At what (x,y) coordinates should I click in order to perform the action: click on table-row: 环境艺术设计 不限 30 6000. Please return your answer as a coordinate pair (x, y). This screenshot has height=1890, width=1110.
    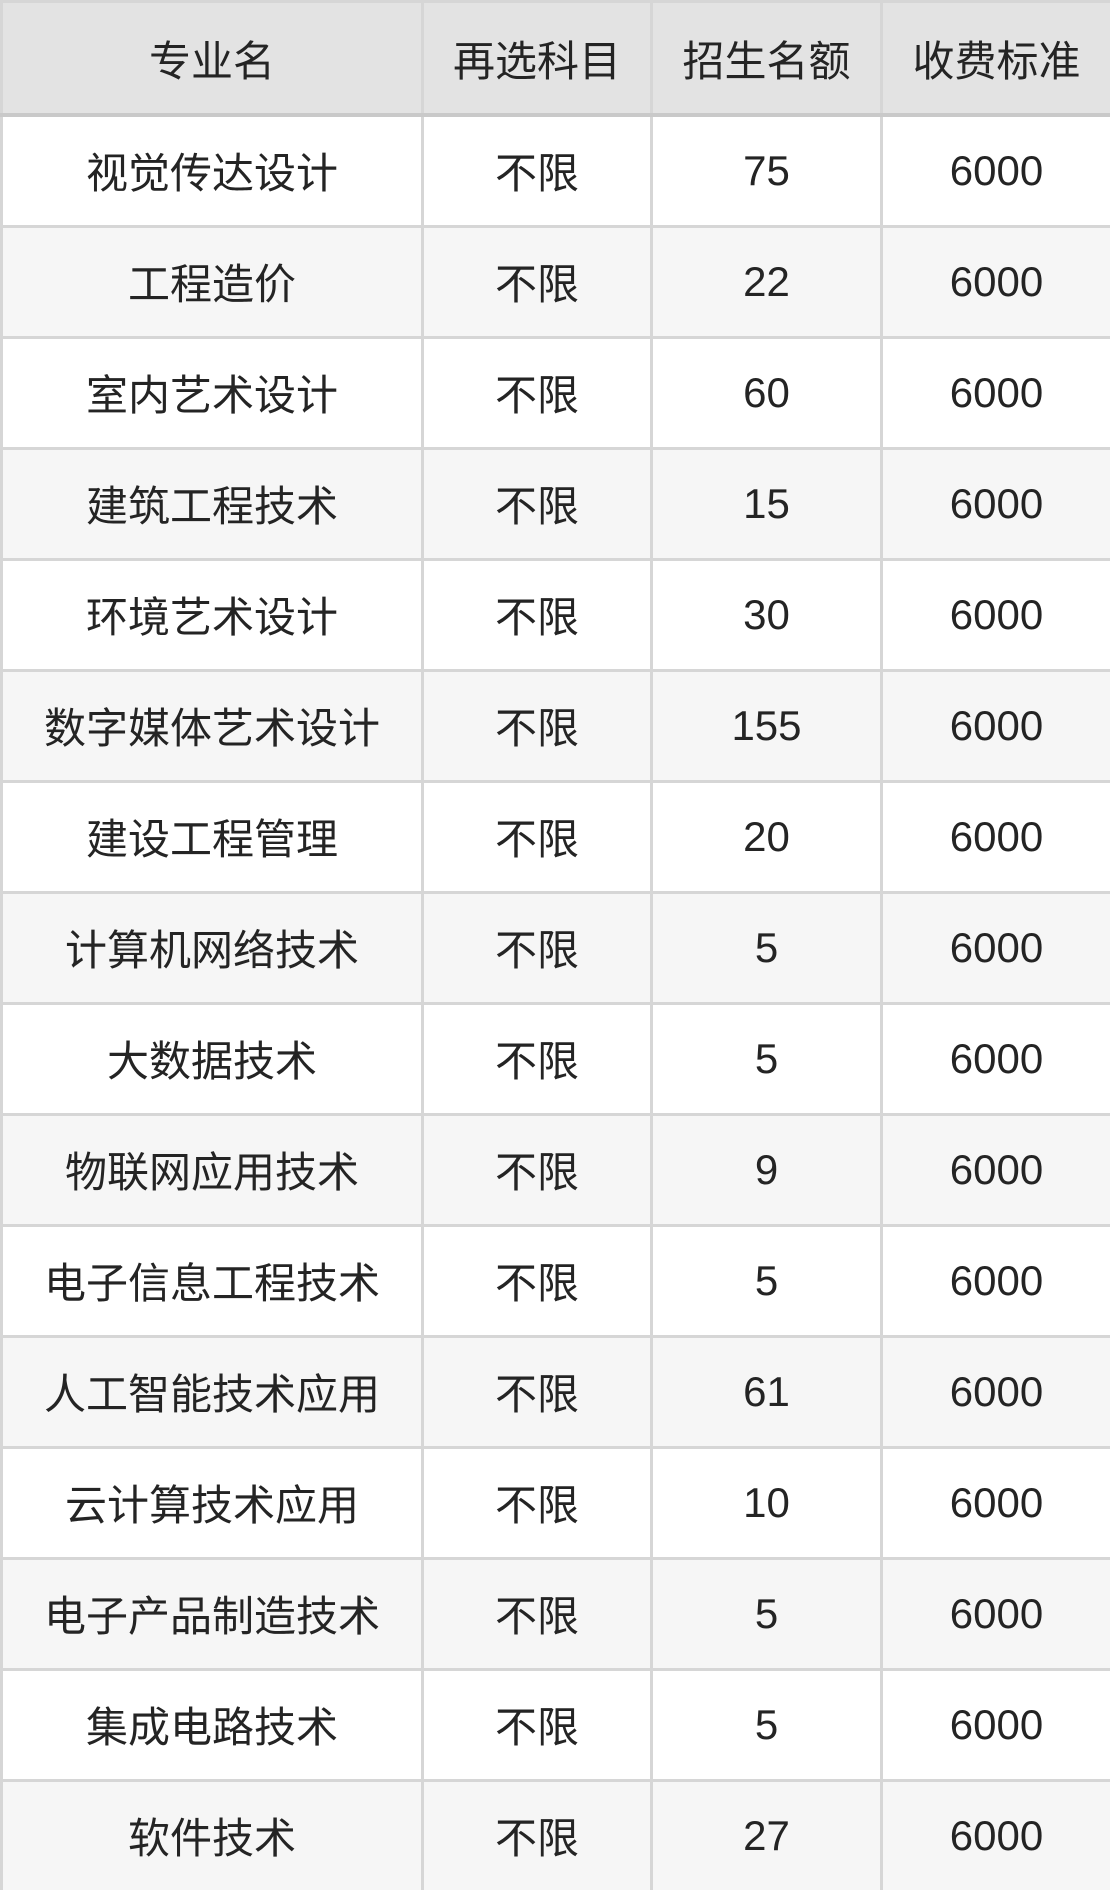
    Looking at the image, I should click on (555, 614).